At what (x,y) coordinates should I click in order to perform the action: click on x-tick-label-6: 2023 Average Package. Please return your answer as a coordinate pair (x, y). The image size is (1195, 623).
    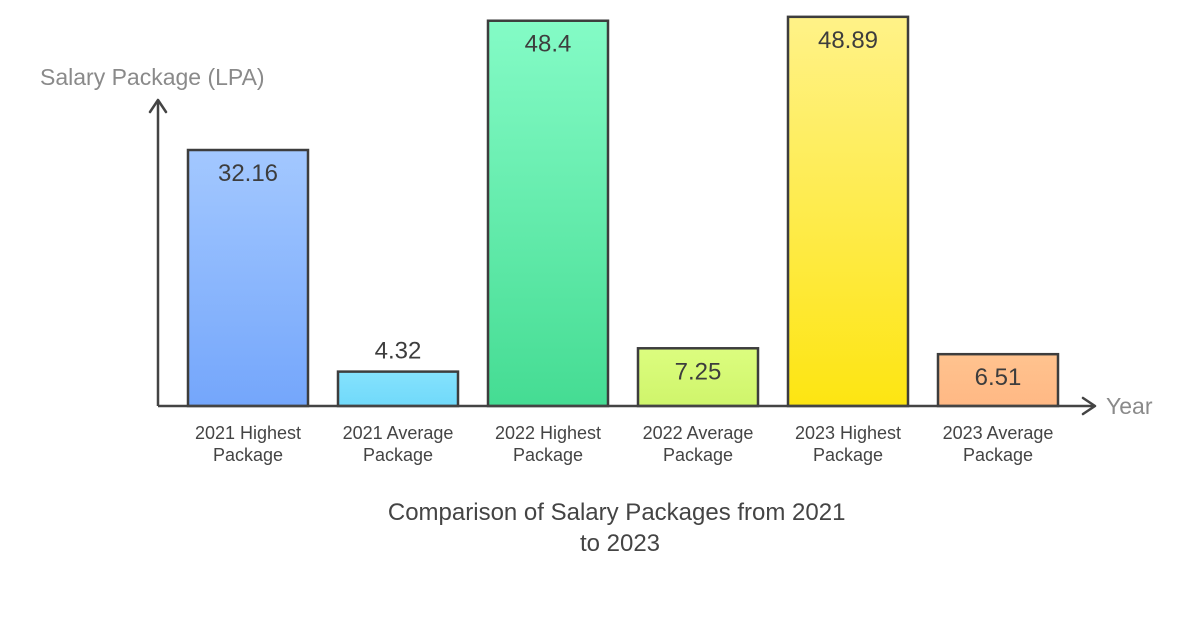
    Looking at the image, I should click on (998, 444).